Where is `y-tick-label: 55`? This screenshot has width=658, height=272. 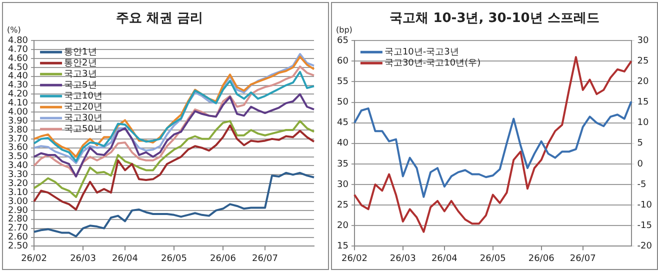
y-tick-label: 55 is located at coordinates (342, 82).